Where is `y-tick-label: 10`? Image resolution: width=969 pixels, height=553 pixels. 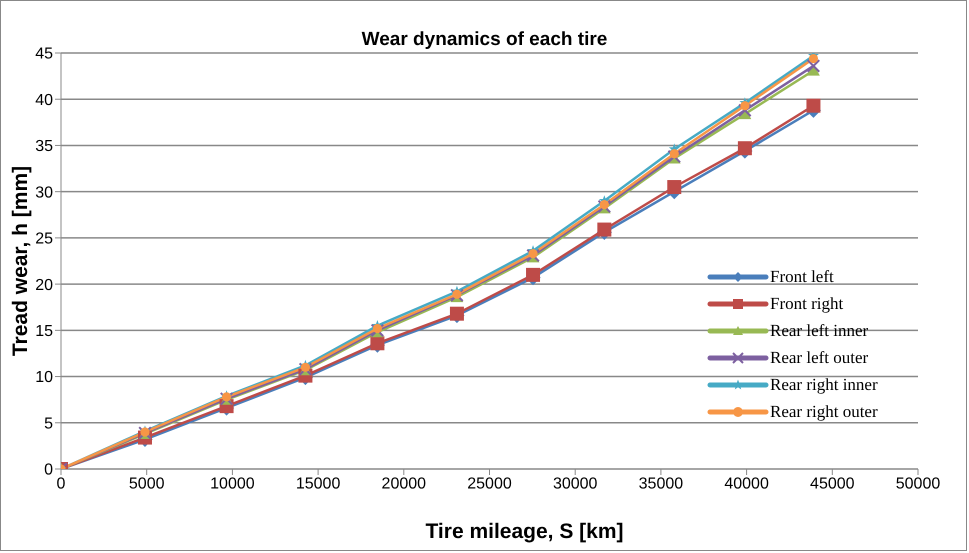 y-tick-label: 10 is located at coordinates (44, 377).